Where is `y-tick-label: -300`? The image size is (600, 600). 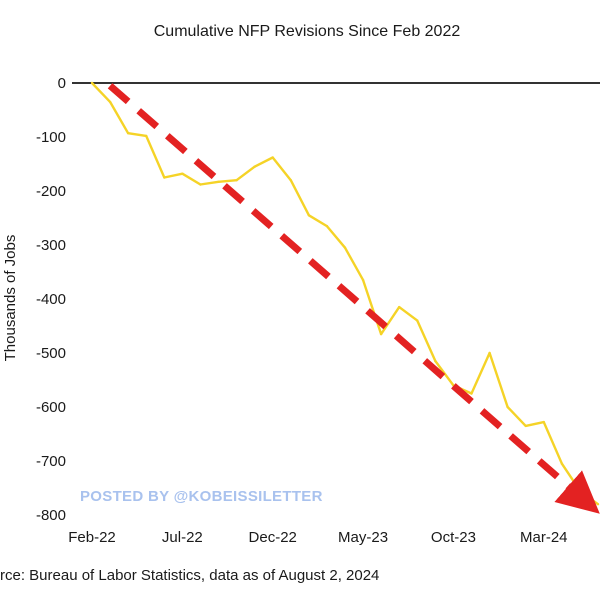
y-tick-label: -300 is located at coordinates (51, 245).